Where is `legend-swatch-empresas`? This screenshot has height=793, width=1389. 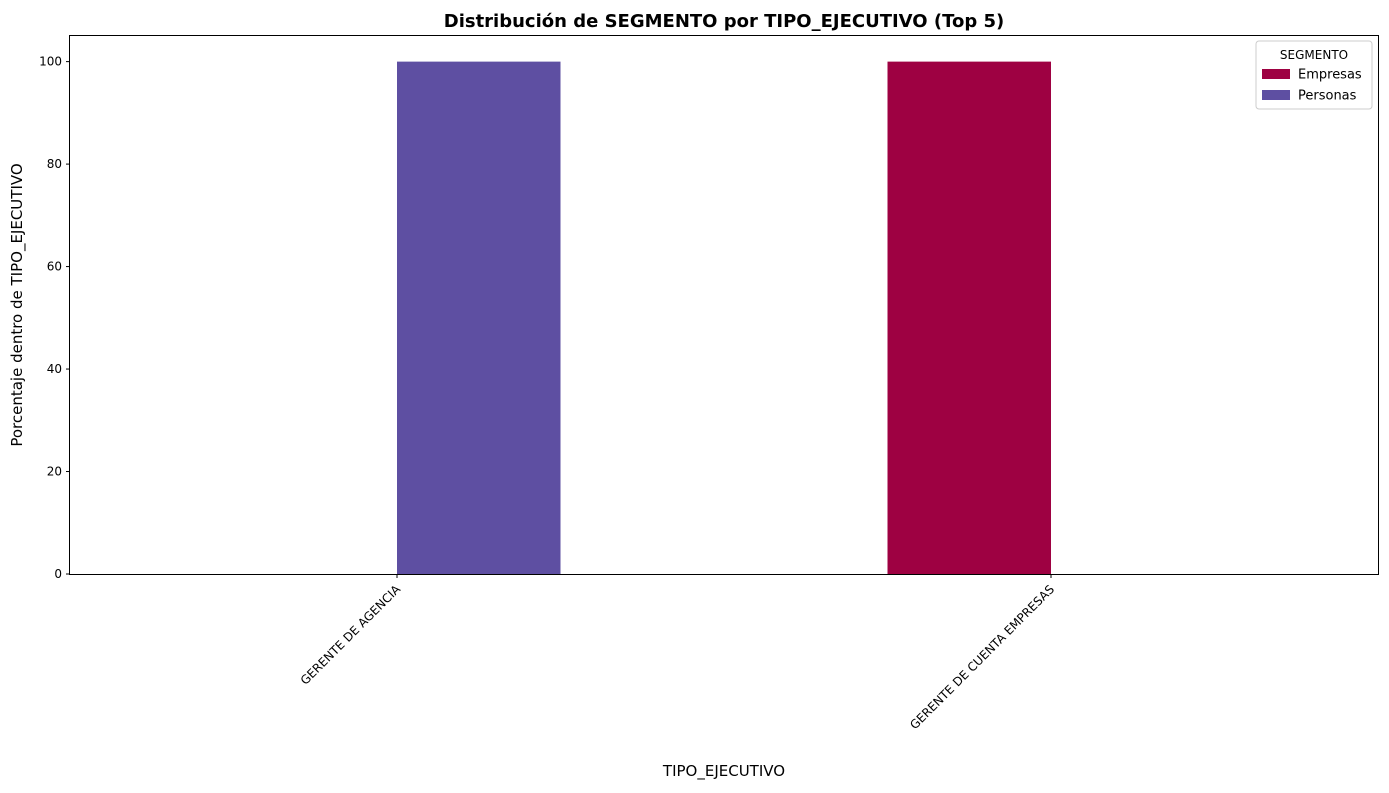
legend-swatch-empresas is located at coordinates (1276, 74).